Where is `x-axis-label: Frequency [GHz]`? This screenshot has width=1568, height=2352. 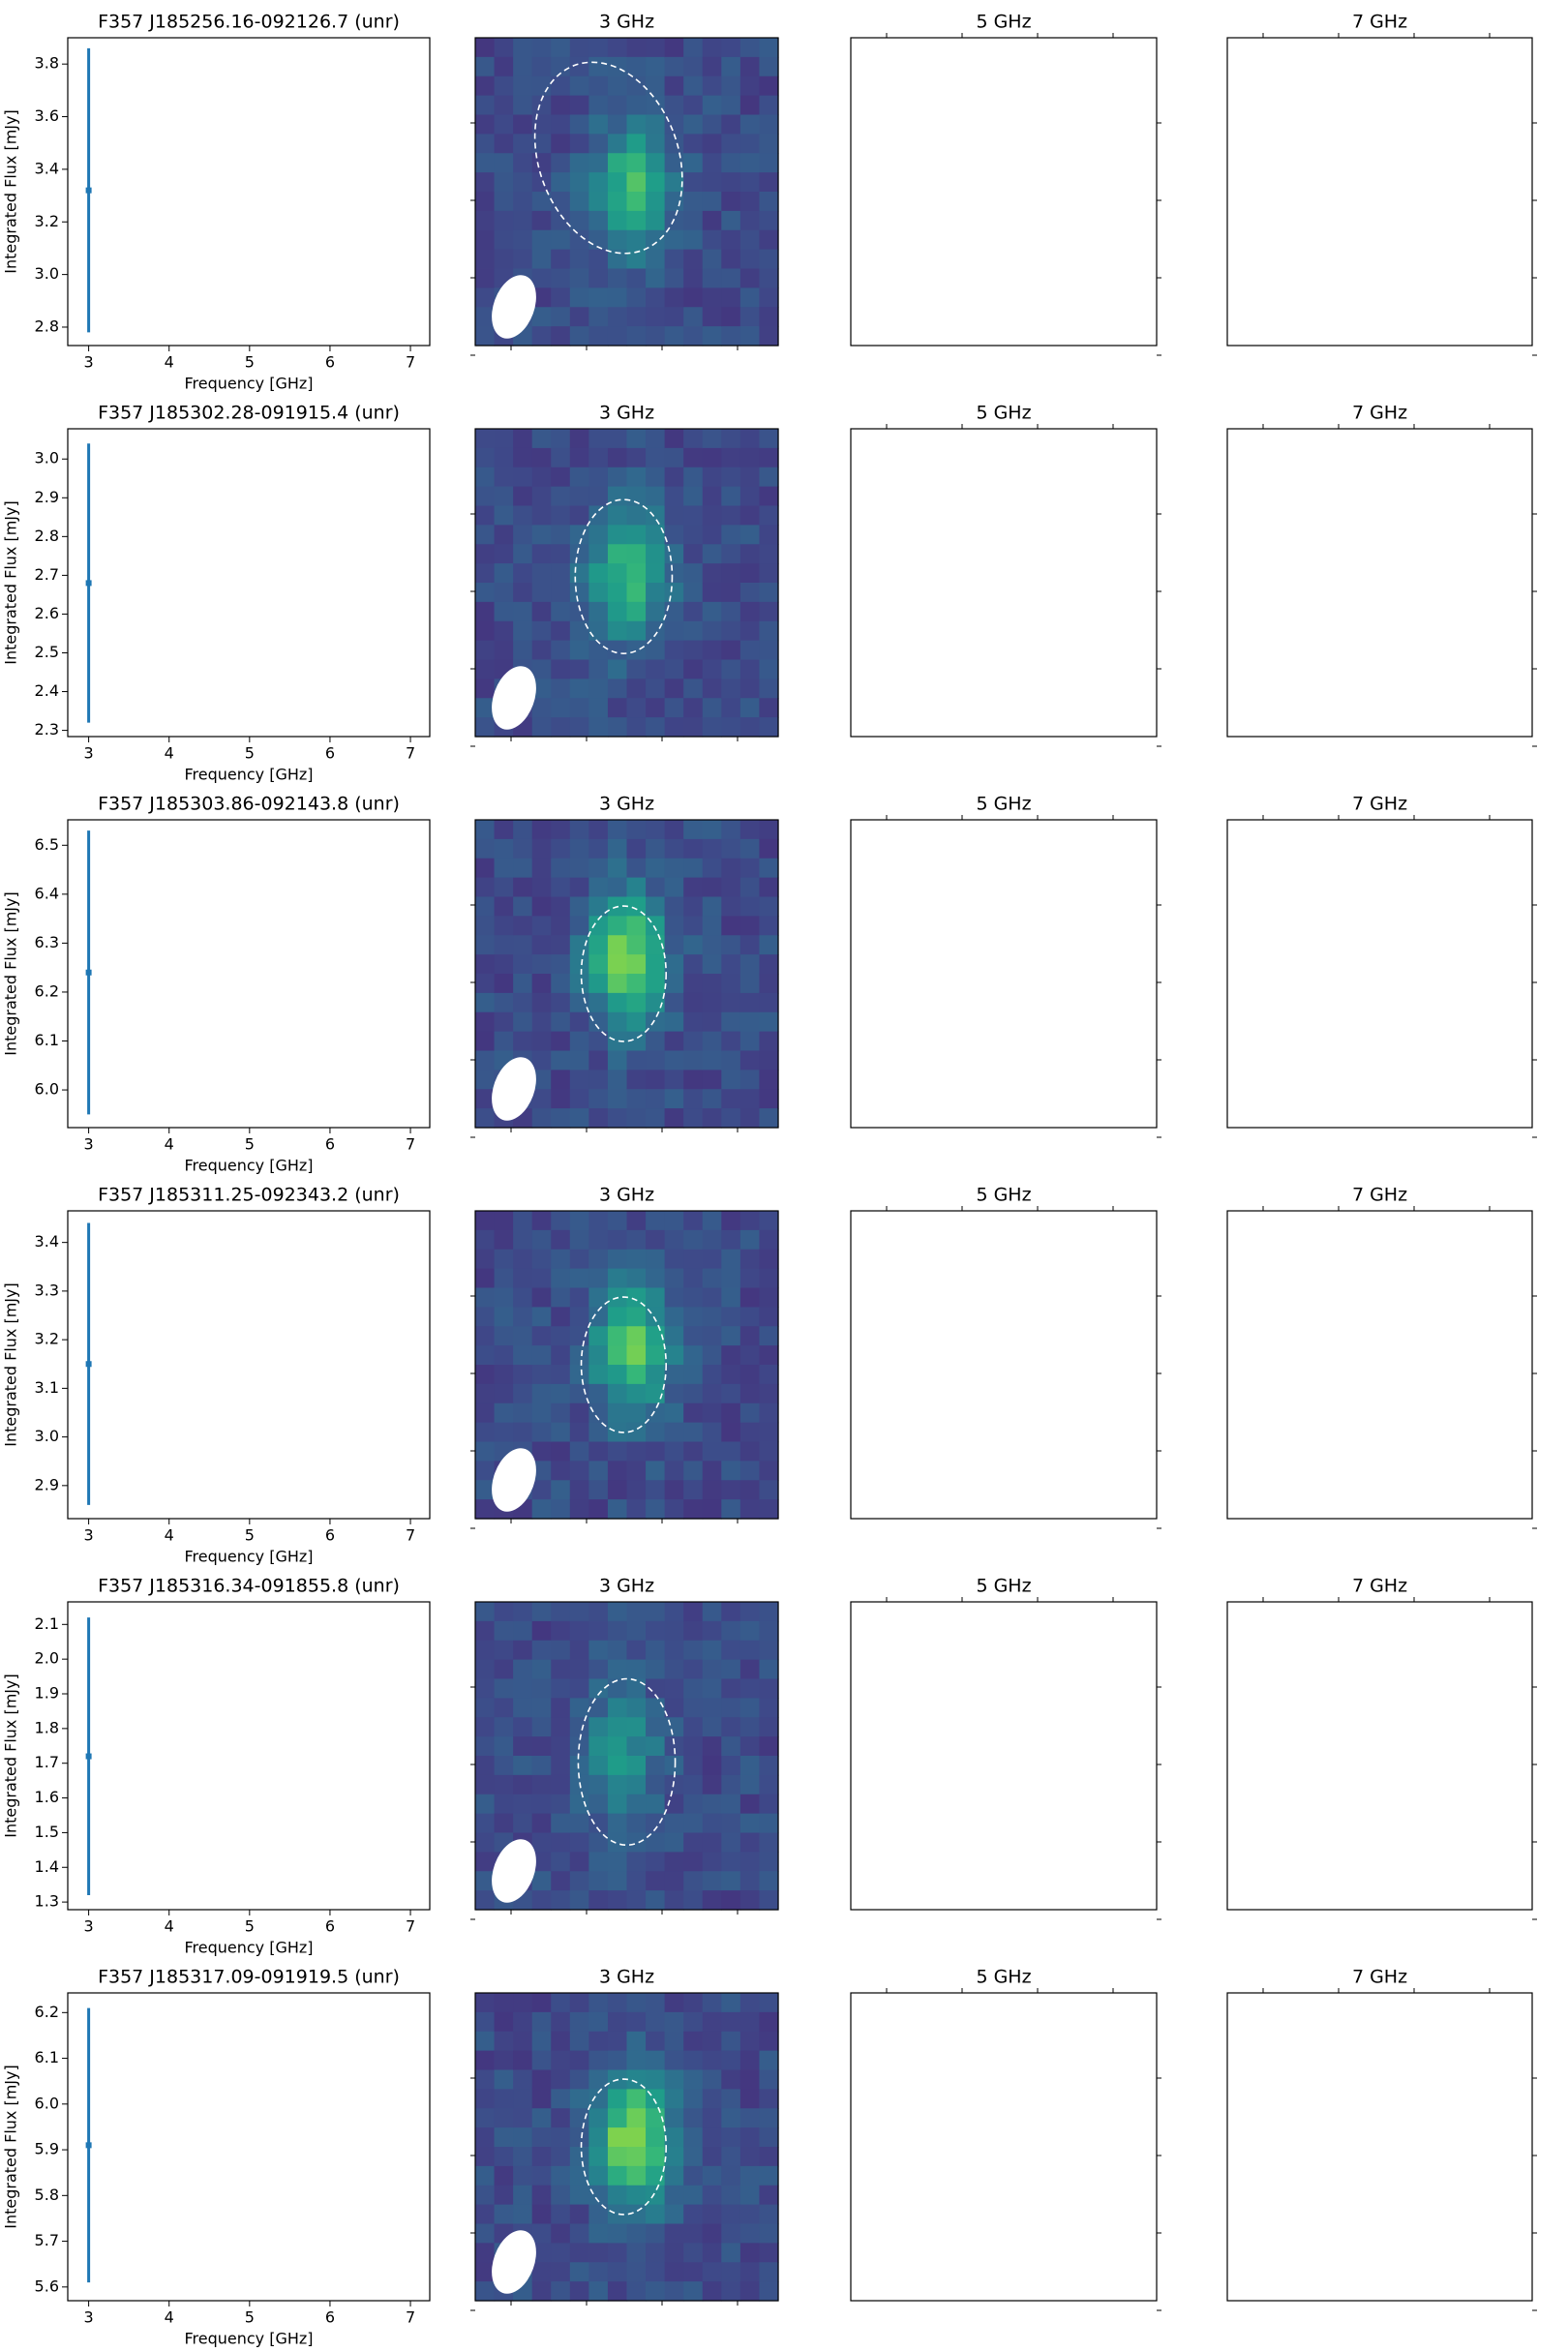
x-axis-label: Frequency [GHz] is located at coordinates (248, 384).